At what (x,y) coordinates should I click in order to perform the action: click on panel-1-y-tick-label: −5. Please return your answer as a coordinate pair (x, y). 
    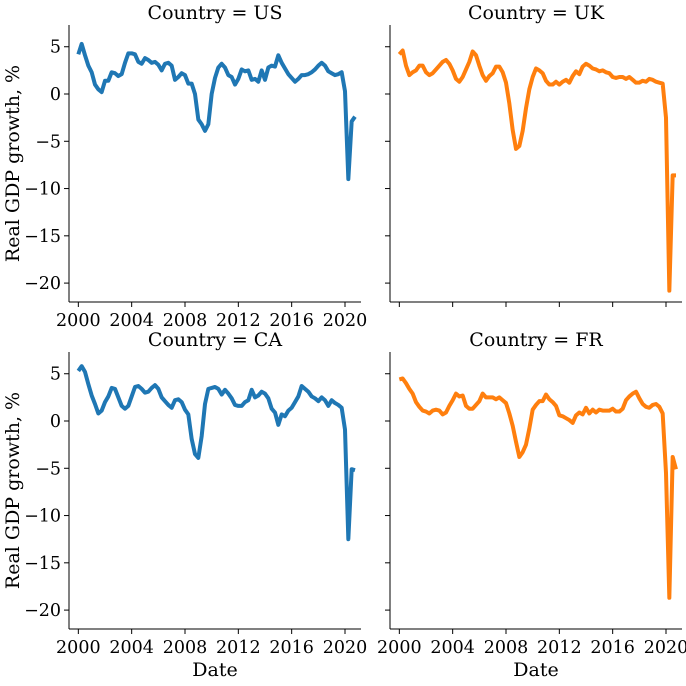
    Looking at the image, I should click on (48, 142).